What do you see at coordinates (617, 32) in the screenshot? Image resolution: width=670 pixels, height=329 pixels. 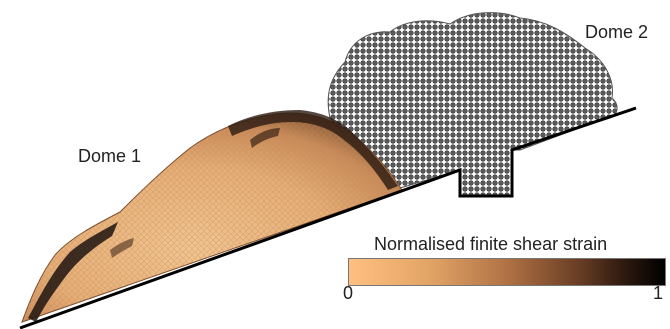 I see `dome2-label: Dome 2` at bounding box center [617, 32].